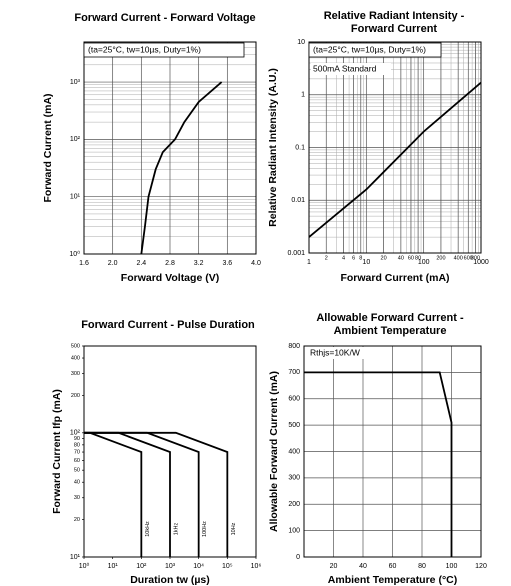 Image resolution: width=511 pixels, height=586 pixels. I want to click on y-tick-label: 100, so click(294, 530).